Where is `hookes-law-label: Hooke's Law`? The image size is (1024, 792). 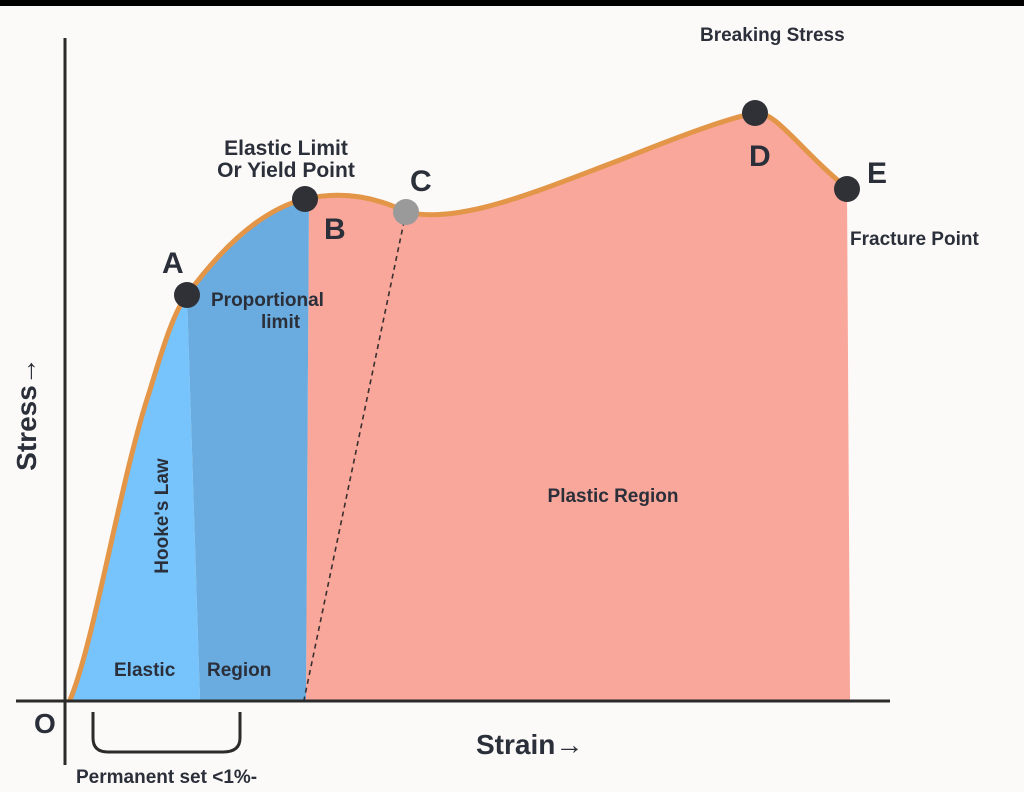 hookes-law-label: Hooke's Law is located at coordinates (162, 516).